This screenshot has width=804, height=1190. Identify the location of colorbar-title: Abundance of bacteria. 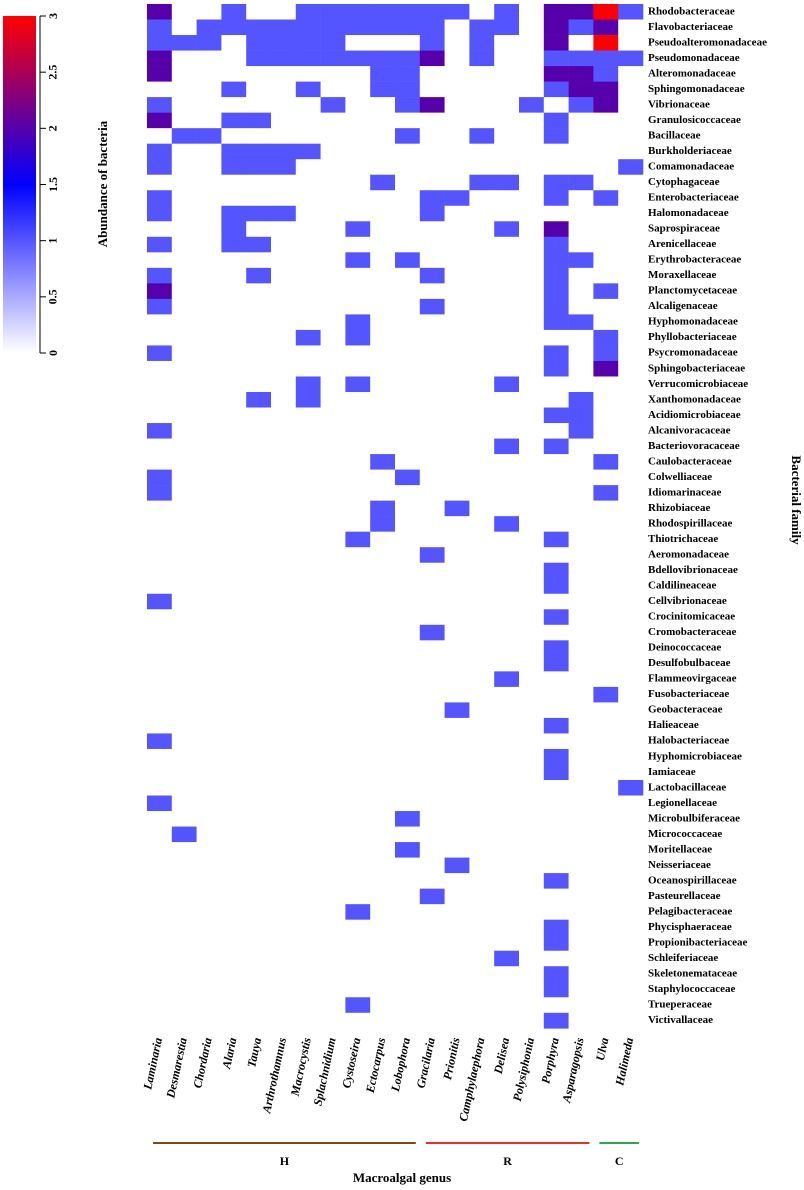
(102, 183).